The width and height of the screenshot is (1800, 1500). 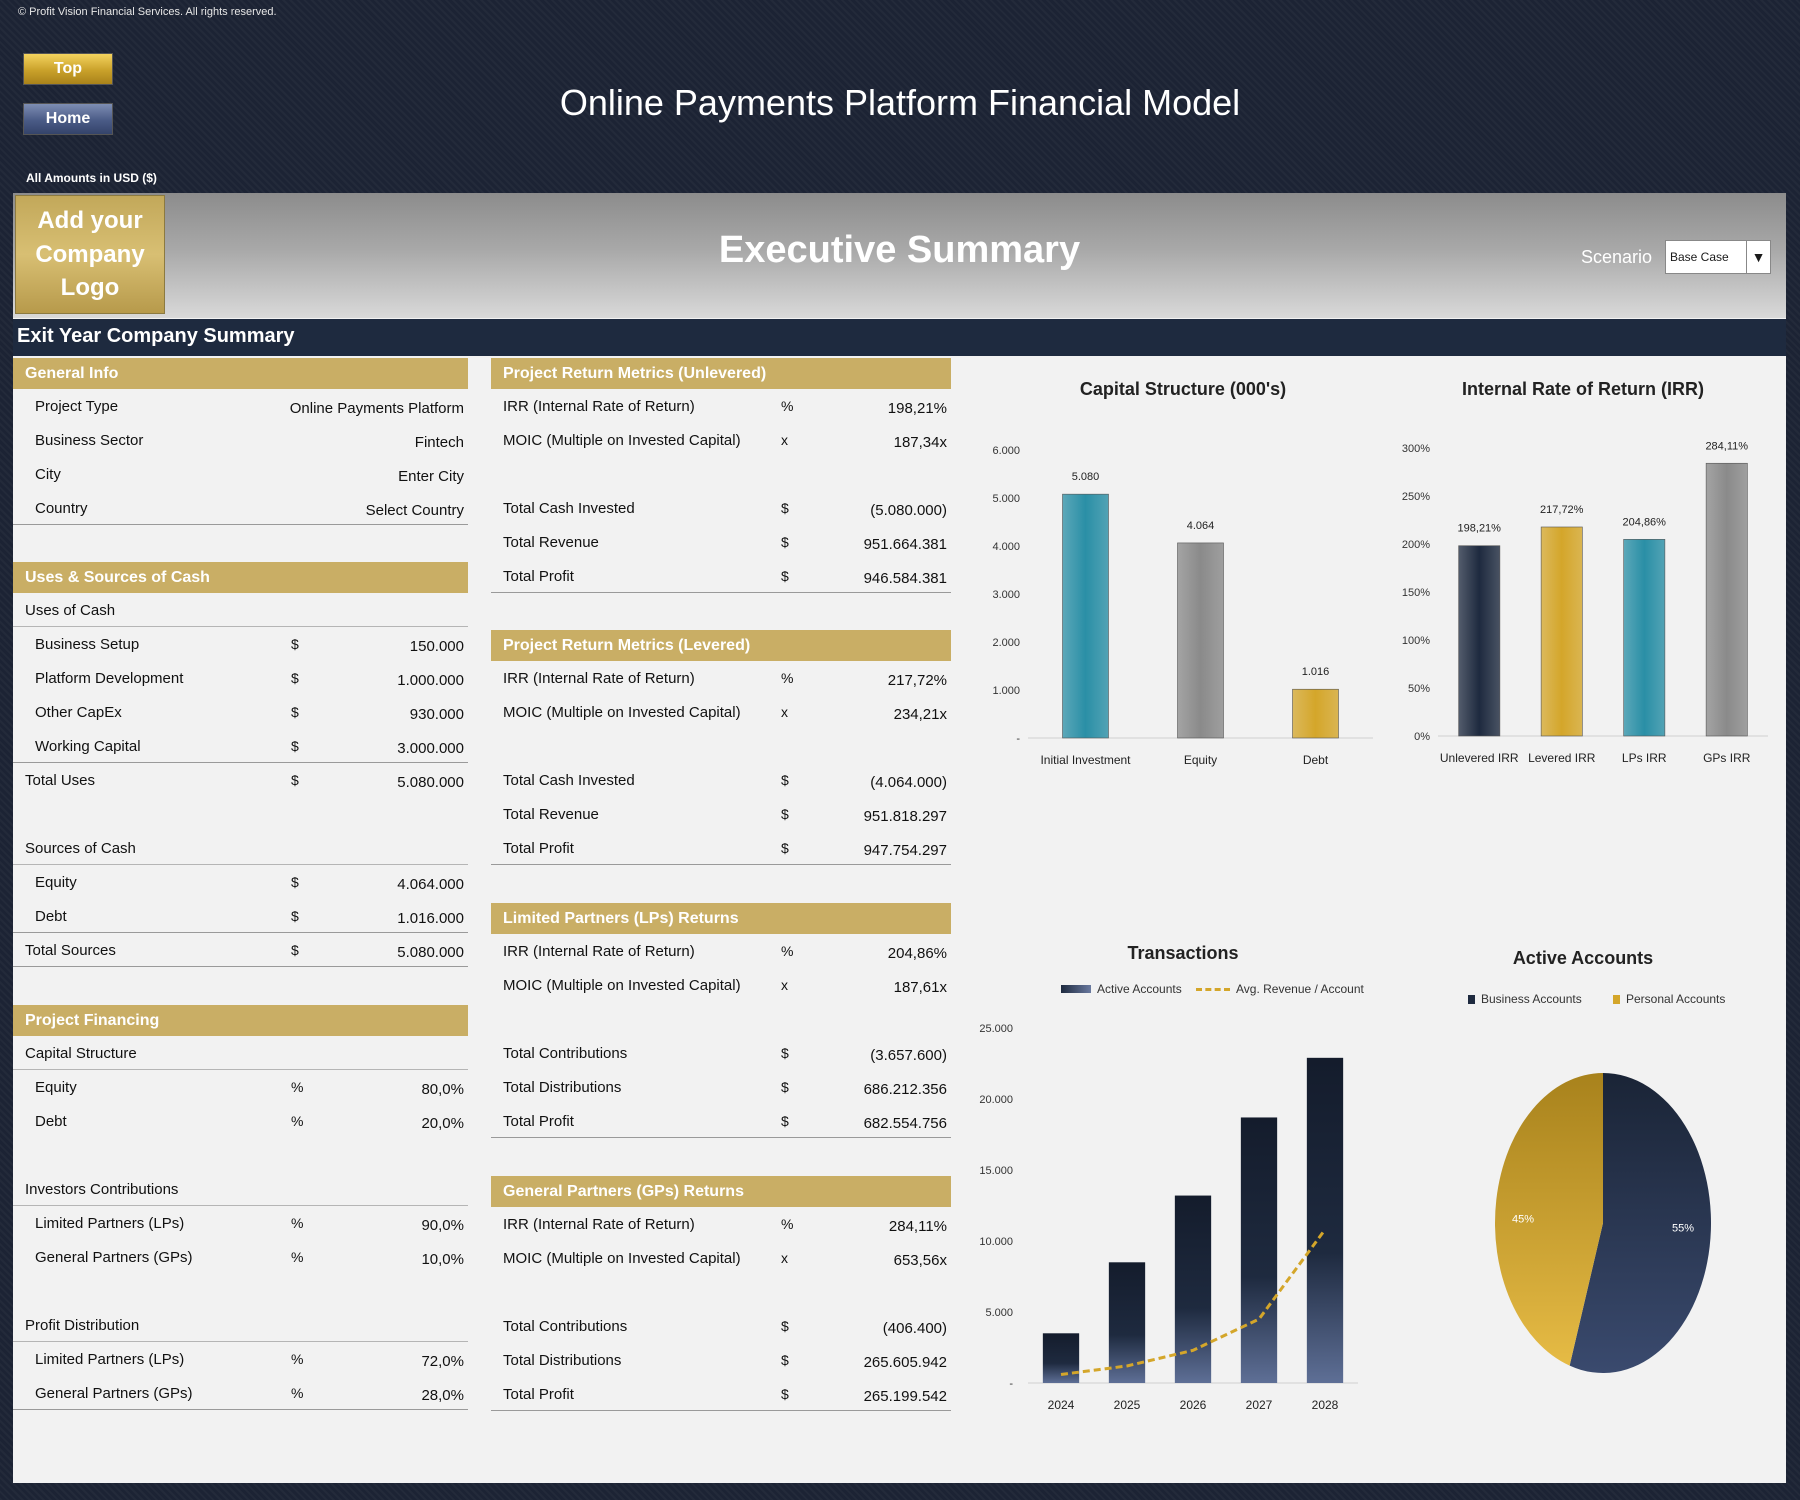 What do you see at coordinates (1086, 477) in the screenshot?
I see `data-label: 5.080` at bounding box center [1086, 477].